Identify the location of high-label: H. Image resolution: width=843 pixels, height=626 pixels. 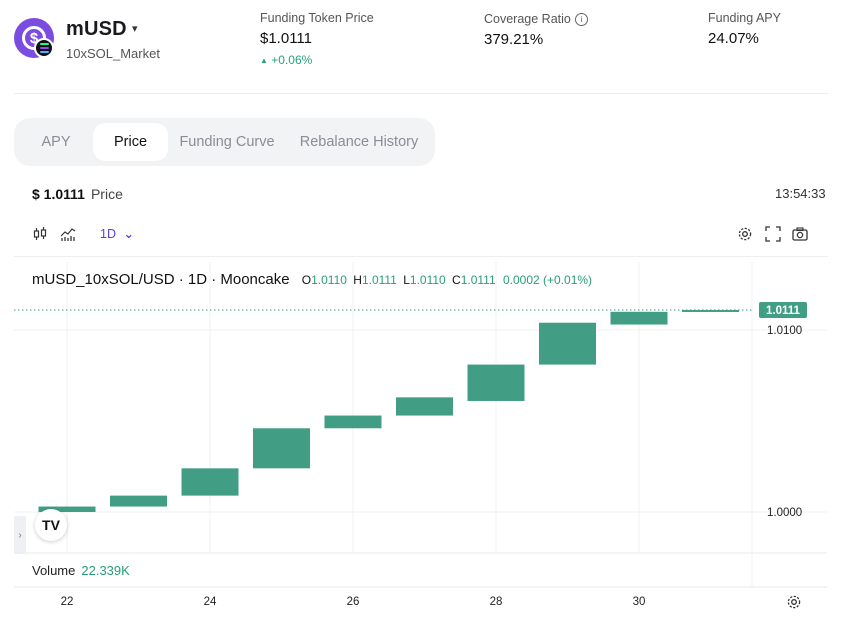
(357, 280).